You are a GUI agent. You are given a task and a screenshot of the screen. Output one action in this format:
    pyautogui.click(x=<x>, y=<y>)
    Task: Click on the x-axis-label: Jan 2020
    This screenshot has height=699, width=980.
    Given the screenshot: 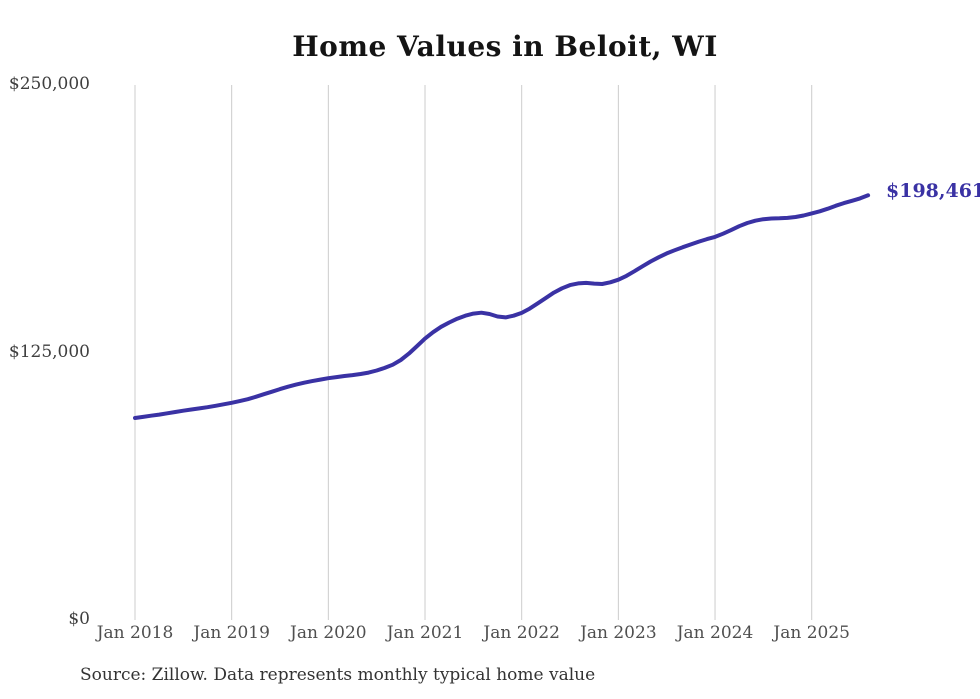 What is the action you would take?
    pyautogui.click(x=328, y=633)
    